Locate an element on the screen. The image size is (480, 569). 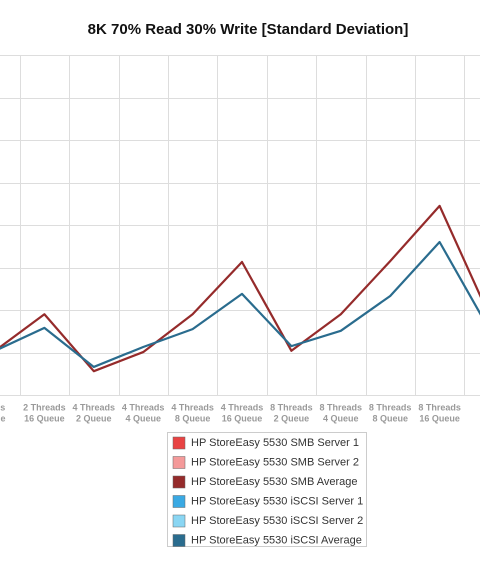
legend-label: HP StoreEasy 5530 SMB Server 1 is located at coordinates (275, 443).